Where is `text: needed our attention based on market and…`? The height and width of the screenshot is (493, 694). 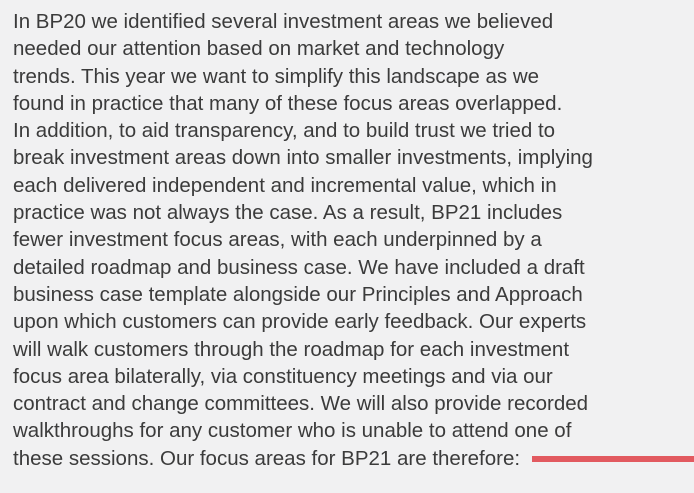
text: needed our attention based on market and… is located at coordinates (259, 49).